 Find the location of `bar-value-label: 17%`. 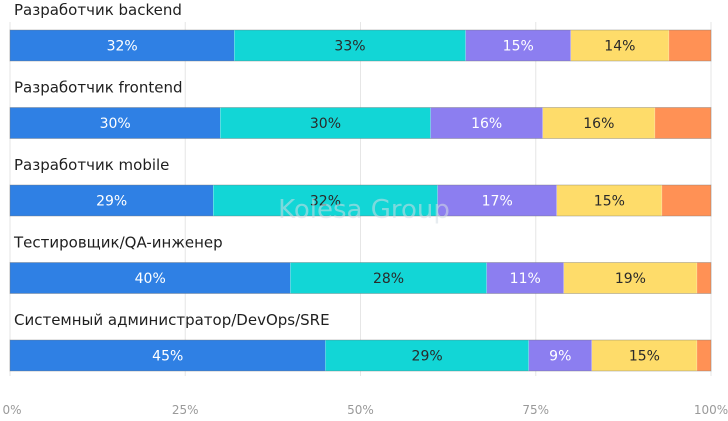

bar-value-label: 17% is located at coordinates (497, 202).